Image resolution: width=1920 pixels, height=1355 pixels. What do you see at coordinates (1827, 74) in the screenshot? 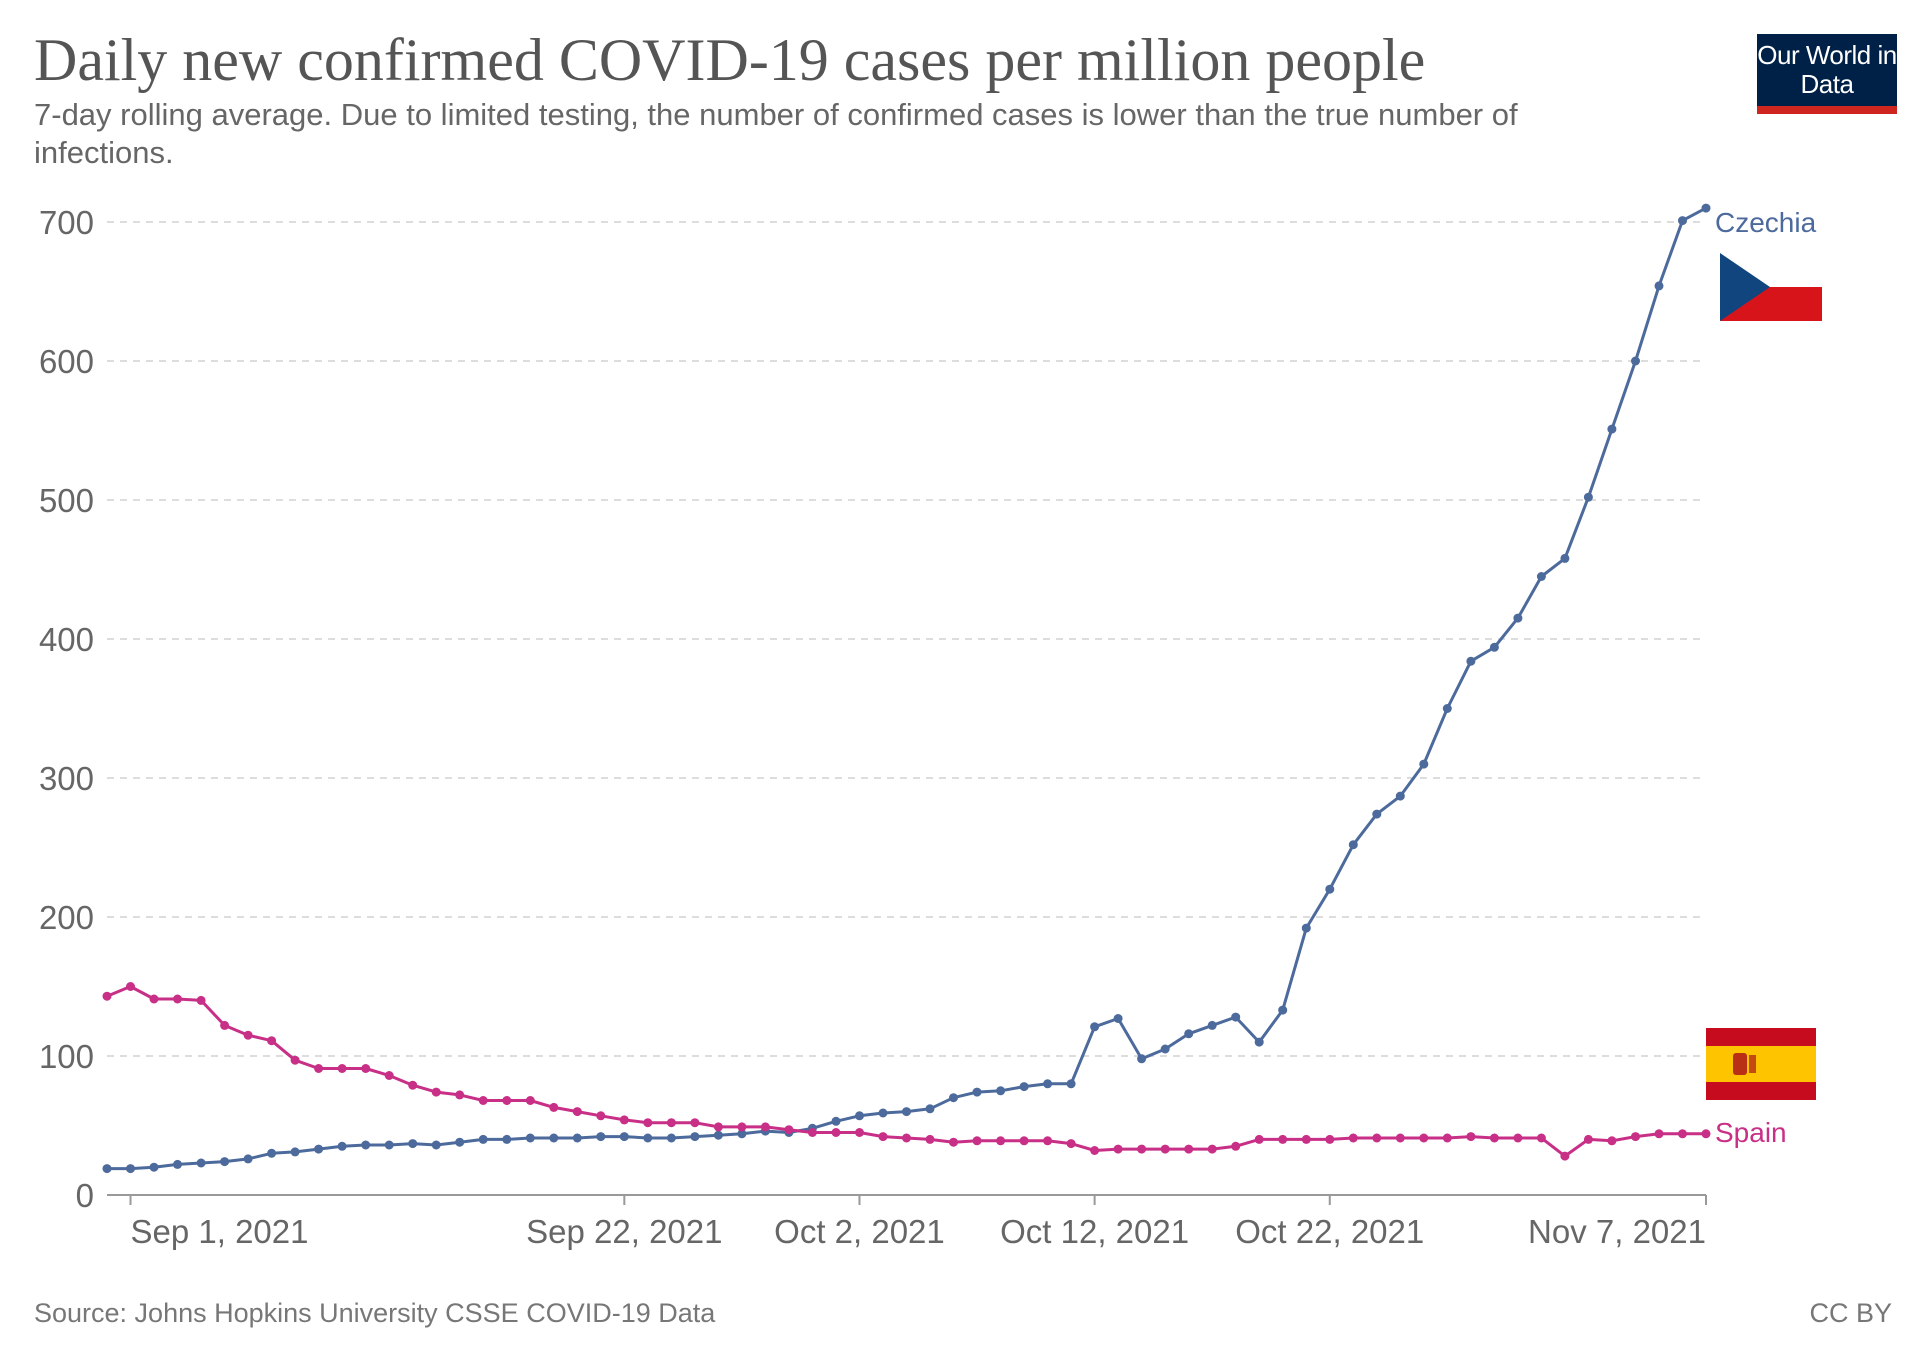
I see `owid-logo: Our World in Data` at bounding box center [1827, 74].